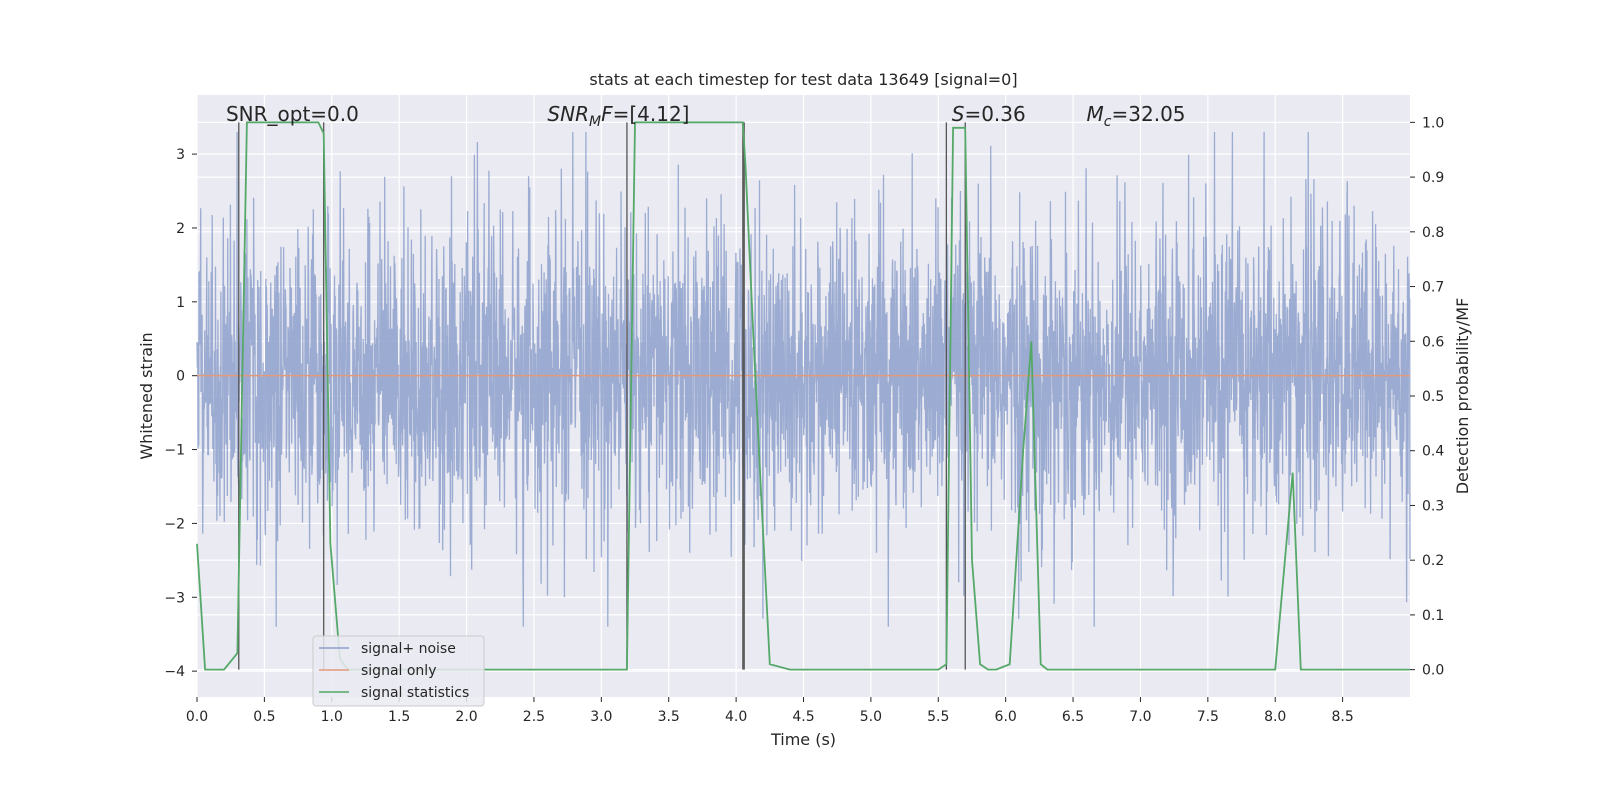 The image size is (1600, 800). Describe the element at coordinates (197, 717) in the screenshot. I see `x-tick-label: 0.0` at that location.